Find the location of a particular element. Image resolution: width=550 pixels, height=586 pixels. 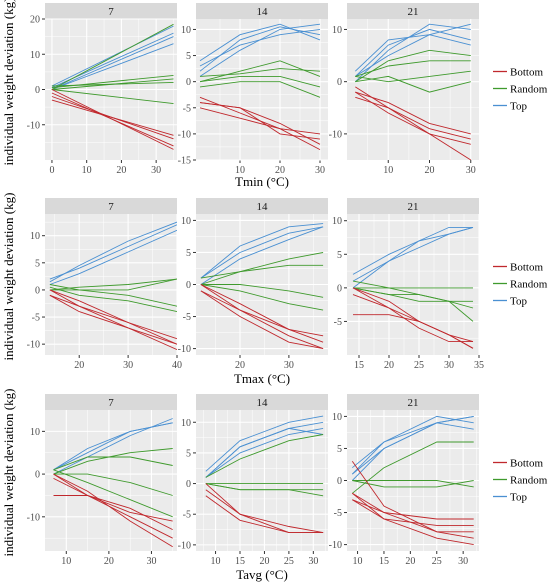

legend-label: Bottom is located at coordinates (526, 464).